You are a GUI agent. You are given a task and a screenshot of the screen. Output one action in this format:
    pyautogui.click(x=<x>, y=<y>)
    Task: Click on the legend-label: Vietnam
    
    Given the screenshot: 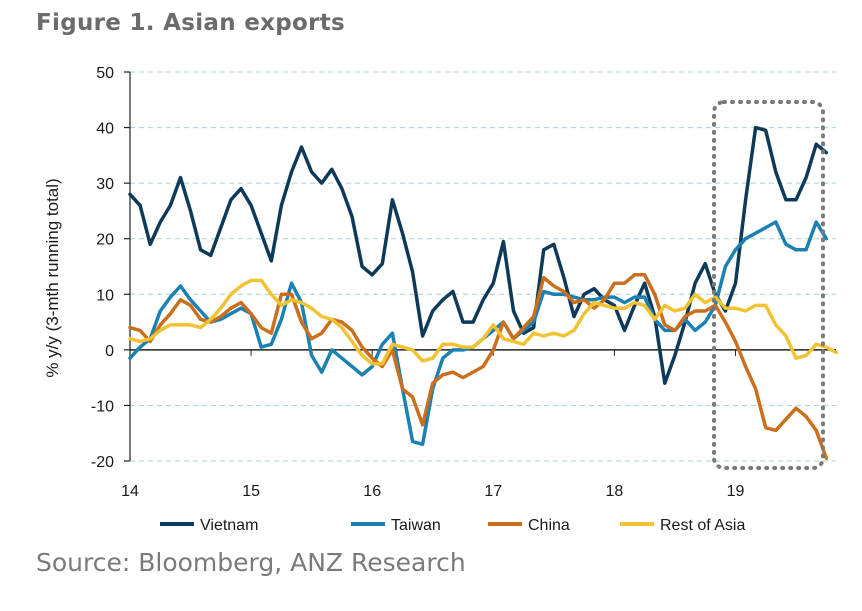 What is the action you would take?
    pyautogui.click(x=229, y=525)
    